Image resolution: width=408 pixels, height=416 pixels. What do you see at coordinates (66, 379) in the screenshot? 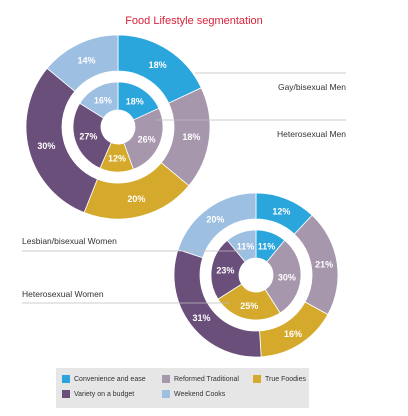
I see `legend-swatch-convenience` at bounding box center [66, 379].